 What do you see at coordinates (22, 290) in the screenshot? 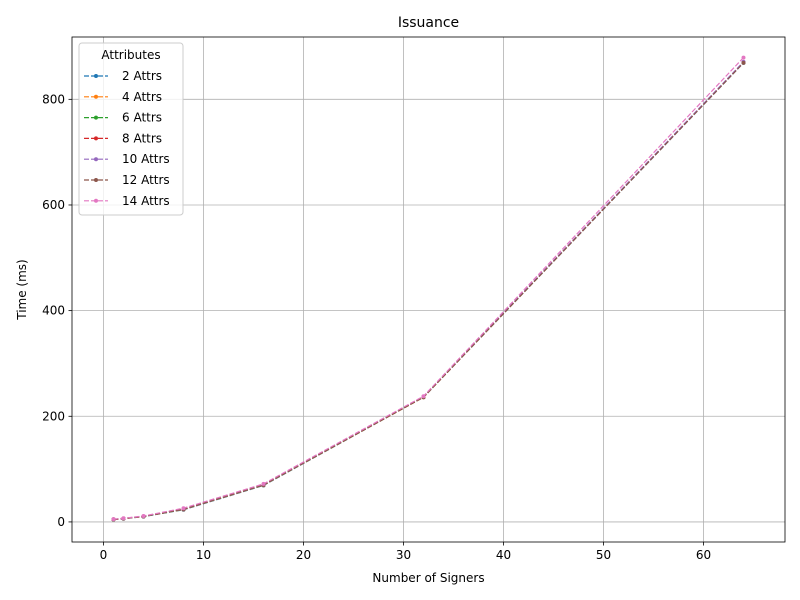
I see `y-axis-label: Time (ms)` at bounding box center [22, 290].